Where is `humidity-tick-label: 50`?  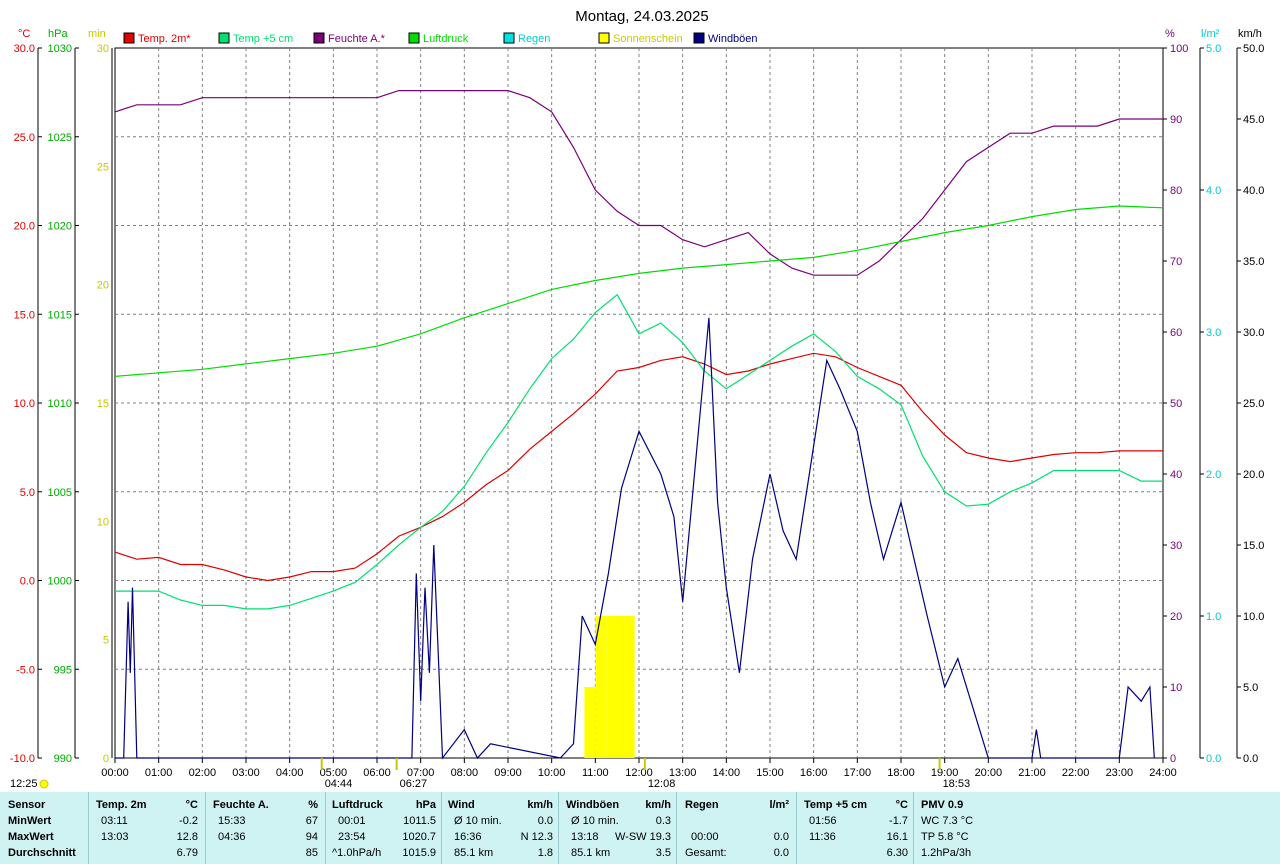
humidity-tick-label: 50 is located at coordinates (1176, 404).